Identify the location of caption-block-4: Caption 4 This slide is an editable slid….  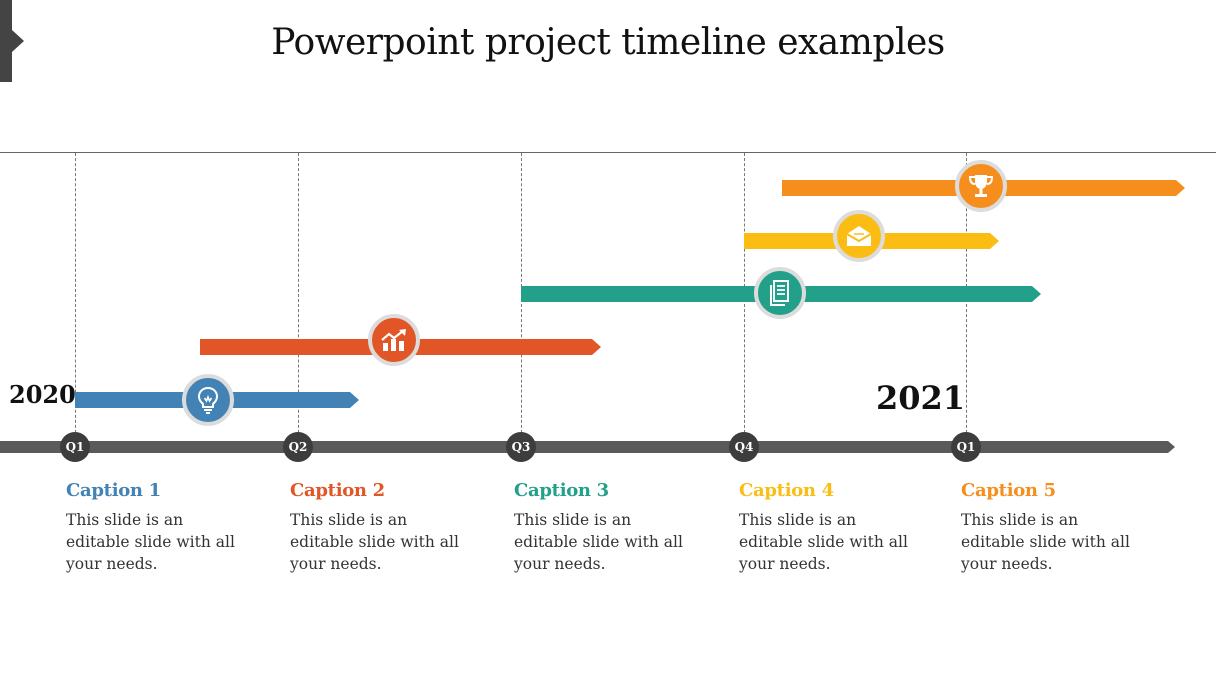
(824, 527).